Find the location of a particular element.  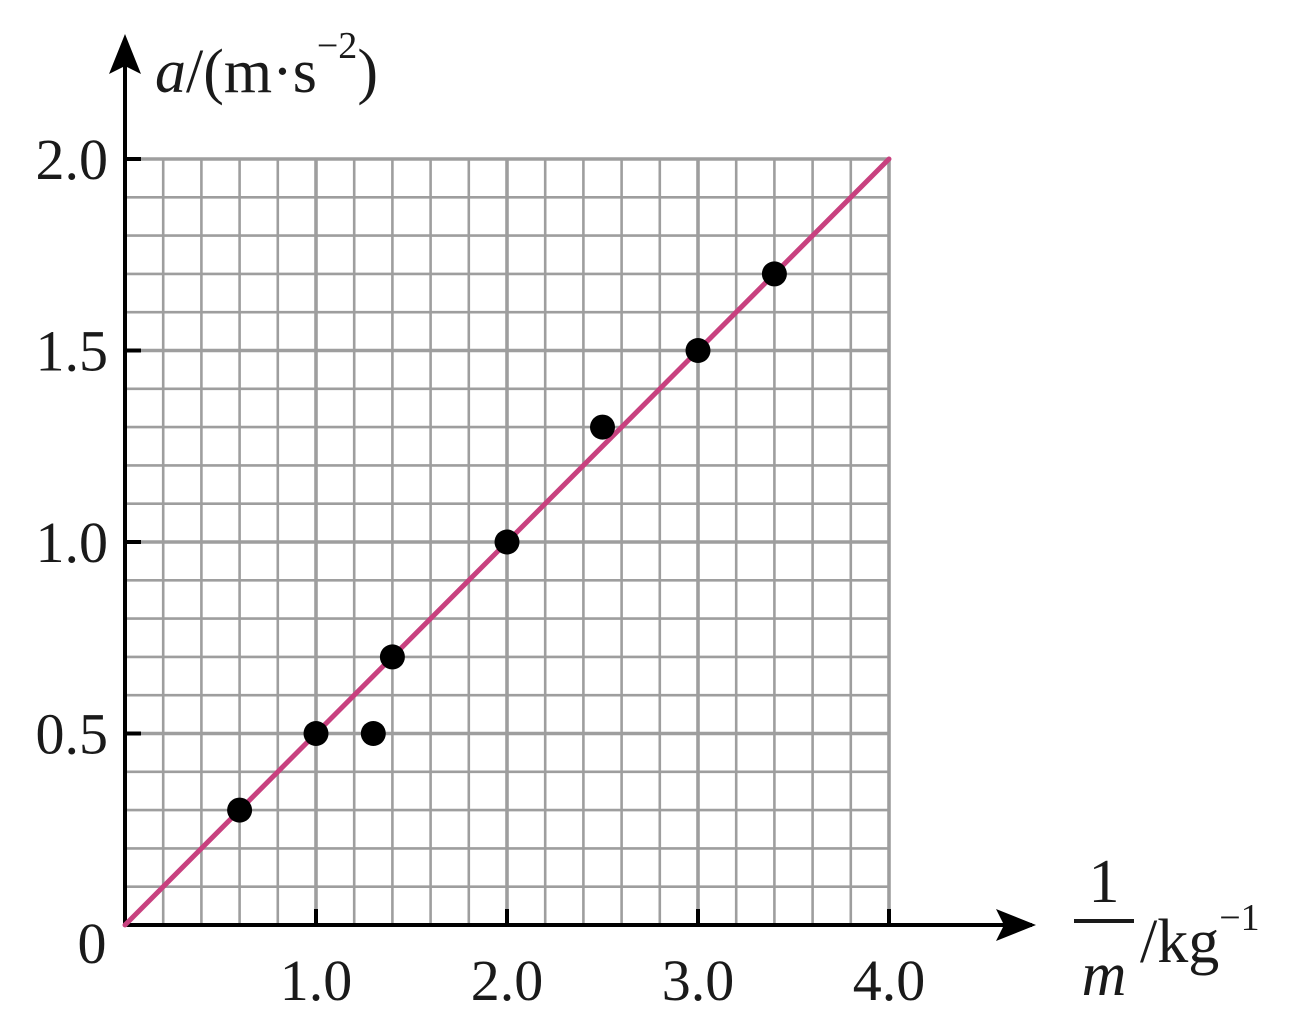

x-axis-label: 1 m /kg−1 is located at coordinates (1167, 928).